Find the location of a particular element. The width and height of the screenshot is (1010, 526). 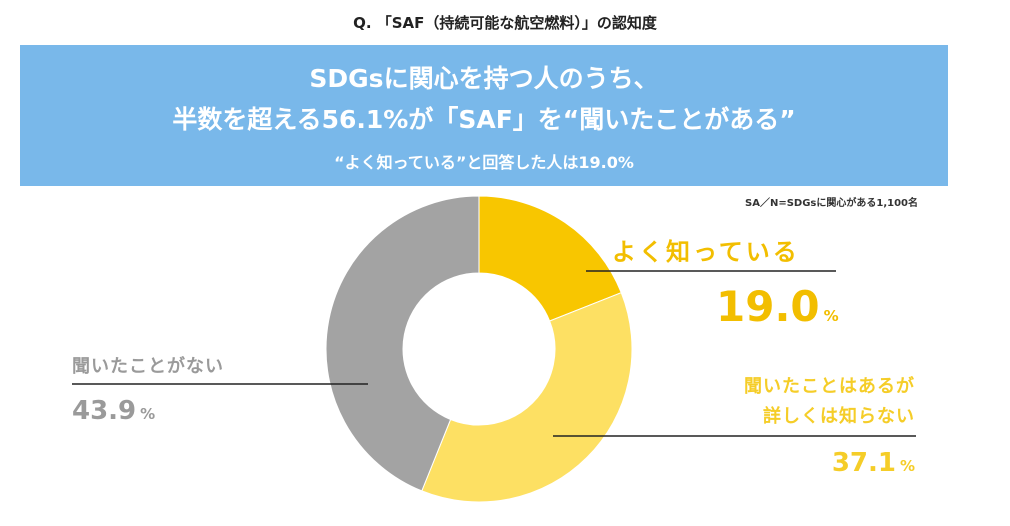

value-heard-unit: % is located at coordinates (907, 466).